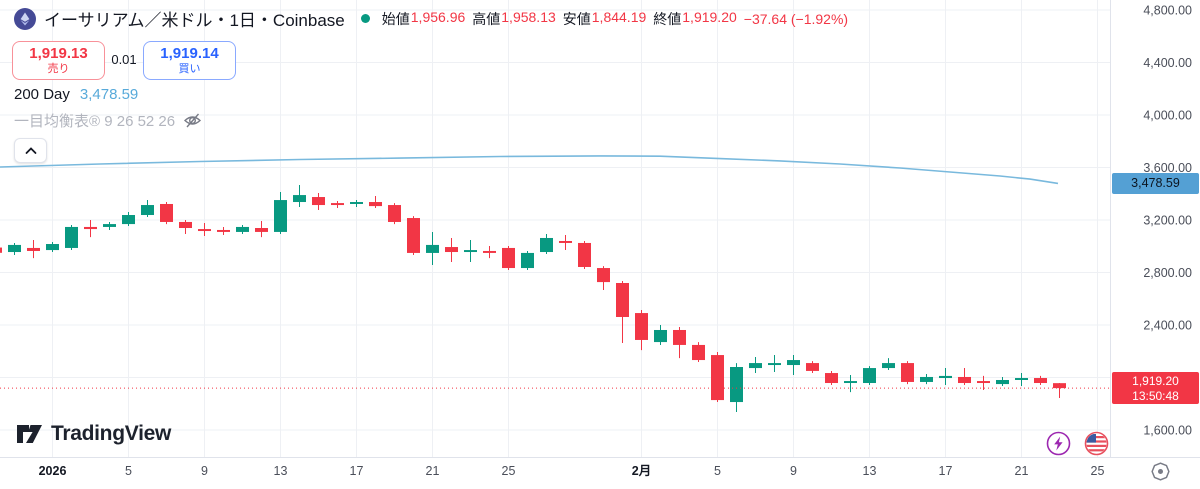 The image size is (1200, 489). Describe the element at coordinates (641, 471) in the screenshot. I see `time-tick-label: 2月` at that location.